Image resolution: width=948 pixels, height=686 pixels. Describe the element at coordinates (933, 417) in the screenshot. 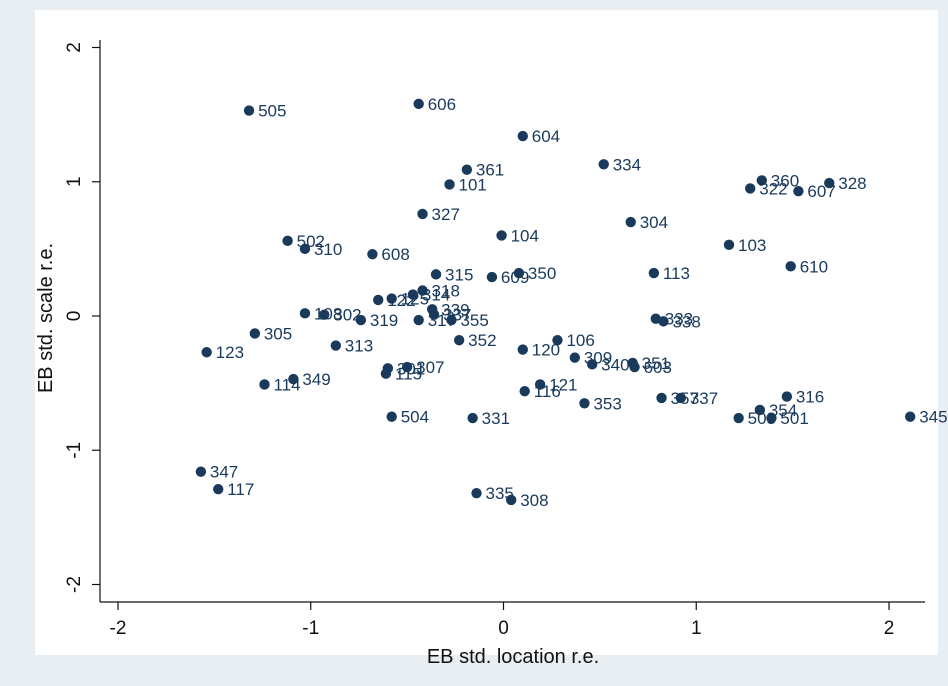

I see `data-point-label: 345` at that location.